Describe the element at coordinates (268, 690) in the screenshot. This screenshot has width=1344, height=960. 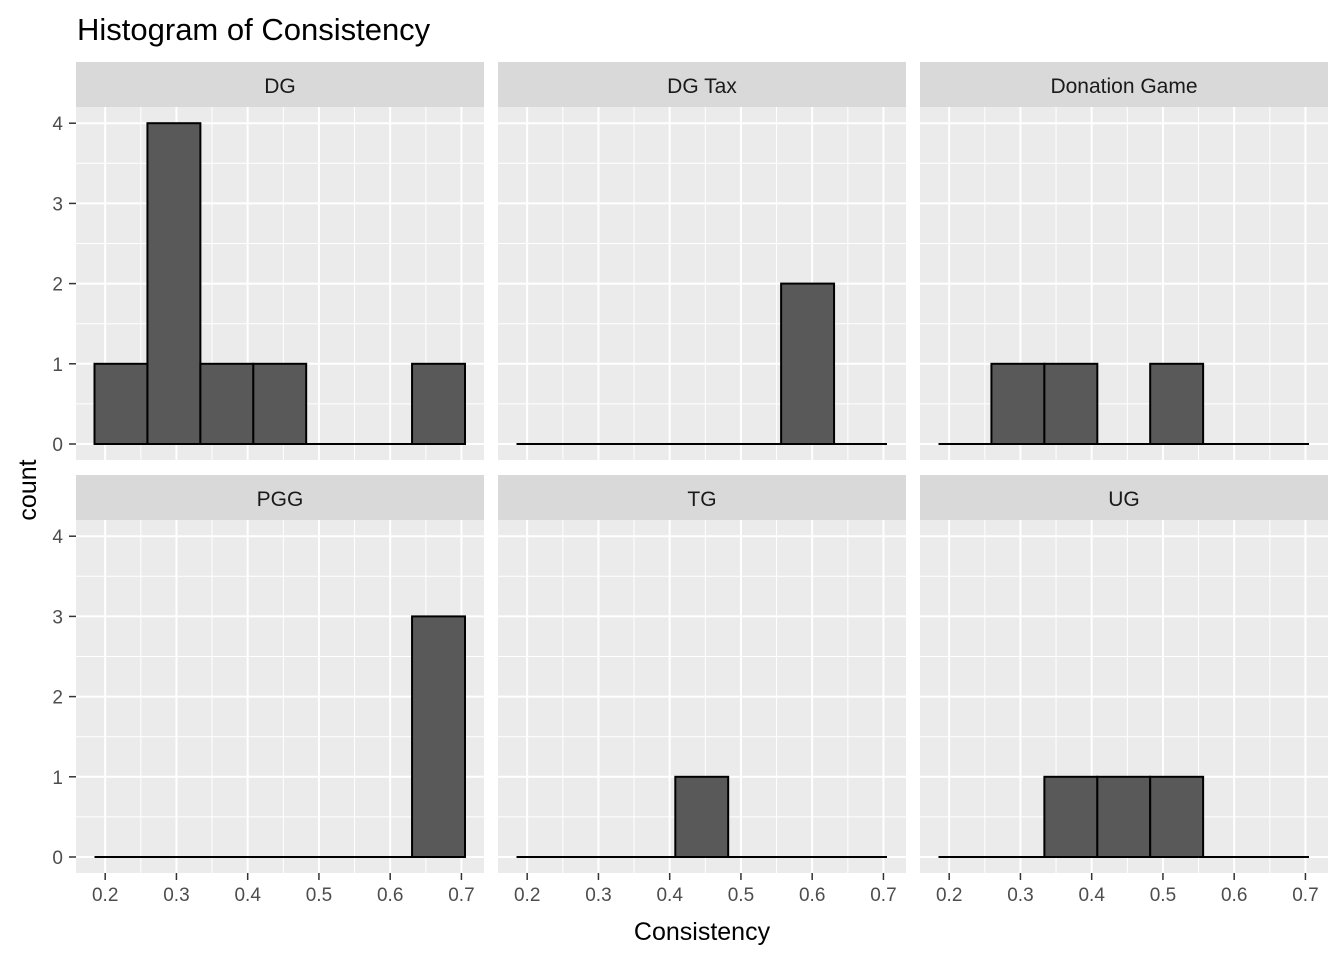
I see `facet-panel: PGG 0 1 2 3 4 0.2 0.3 0.4 0.5 0.6 0.7` at that location.